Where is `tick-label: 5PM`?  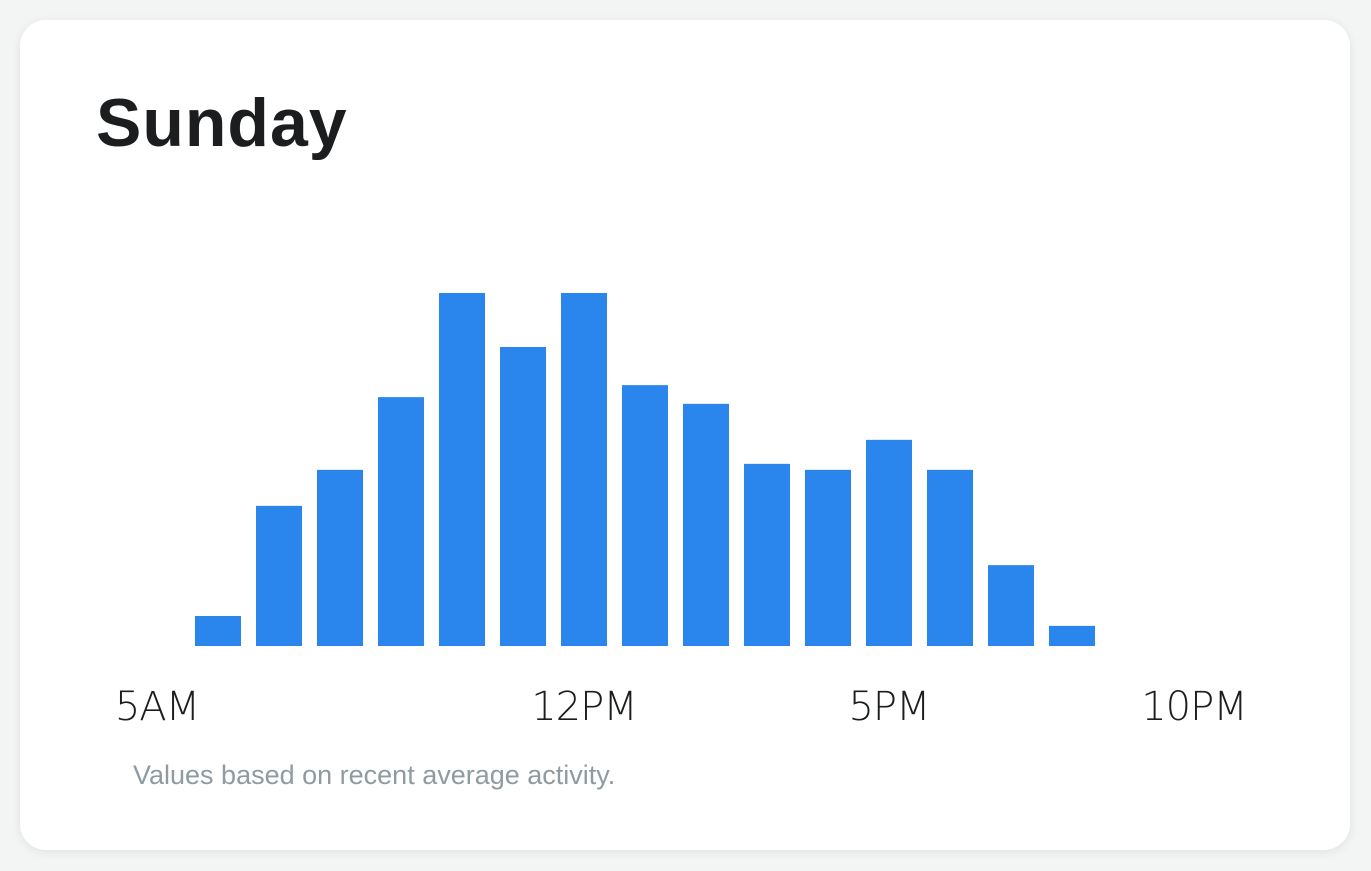
tick-label: 5PM is located at coordinates (889, 707).